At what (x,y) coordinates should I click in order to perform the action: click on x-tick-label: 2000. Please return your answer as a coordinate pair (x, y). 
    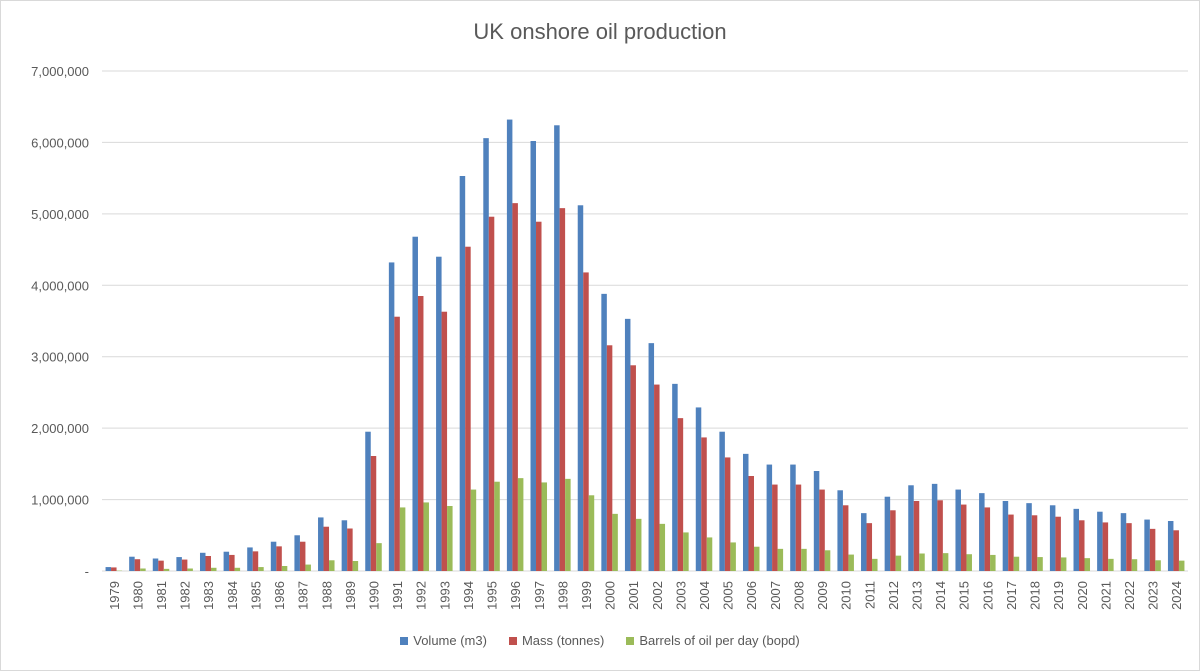
    Looking at the image, I should click on (610, 595).